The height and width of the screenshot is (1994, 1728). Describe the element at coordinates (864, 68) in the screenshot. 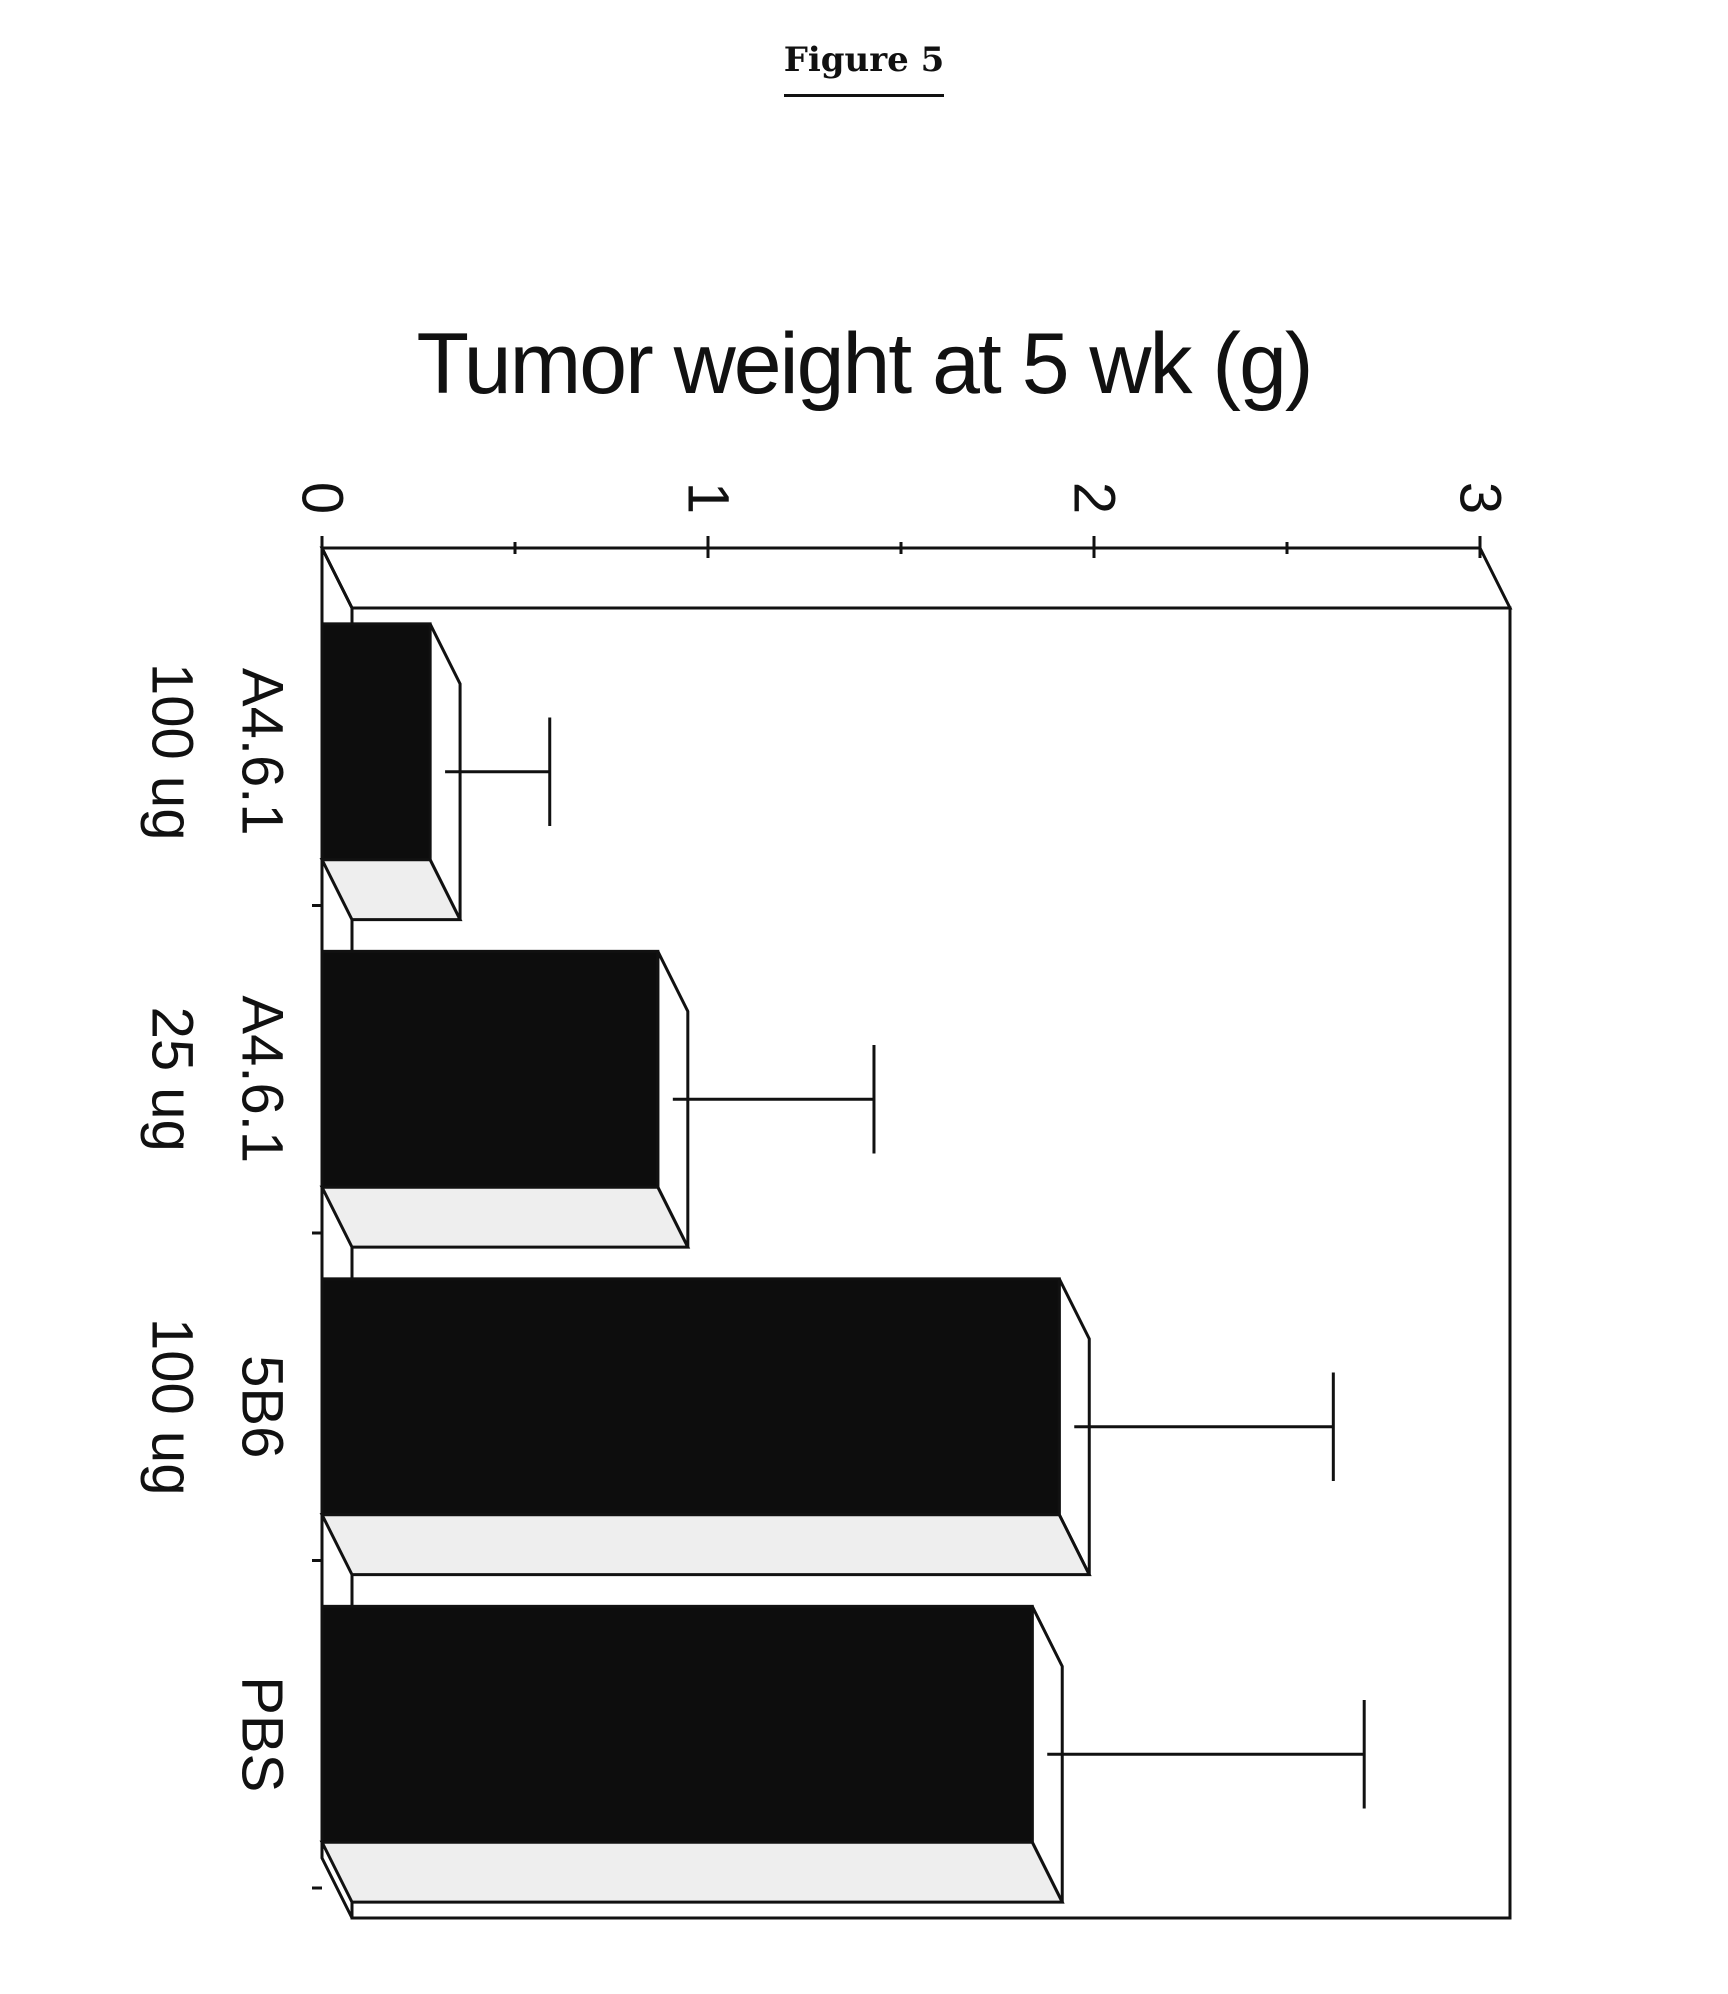

I see `figure-label: Figure 5` at that location.